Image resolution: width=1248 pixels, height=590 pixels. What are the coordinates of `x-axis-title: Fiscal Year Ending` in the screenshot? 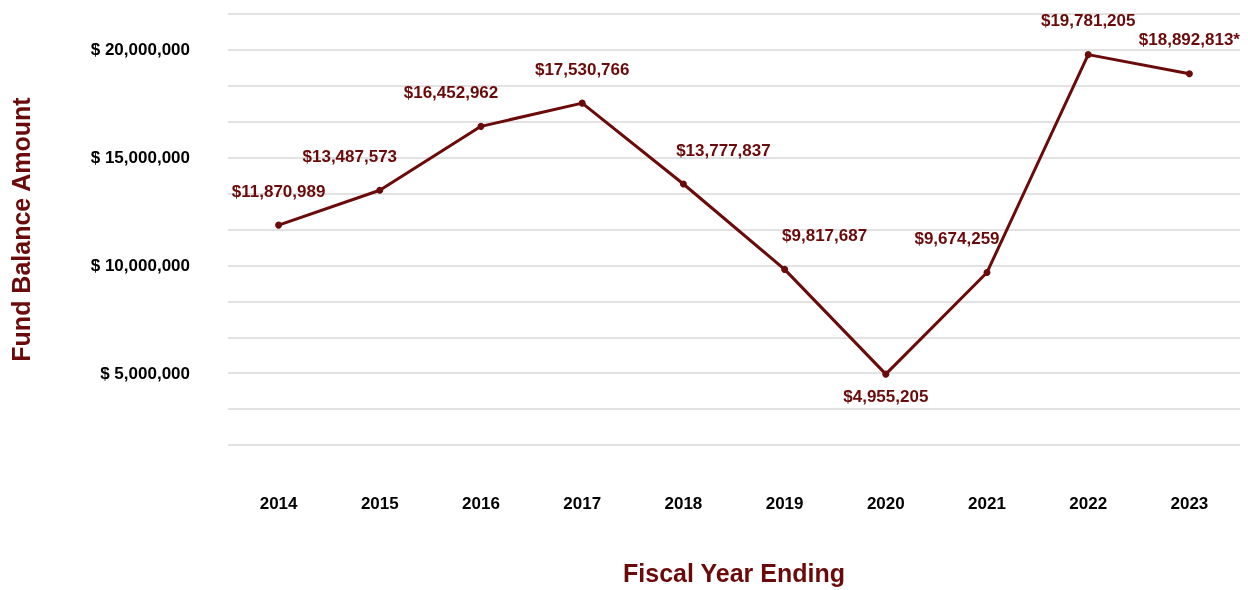 It's located at (734, 572).